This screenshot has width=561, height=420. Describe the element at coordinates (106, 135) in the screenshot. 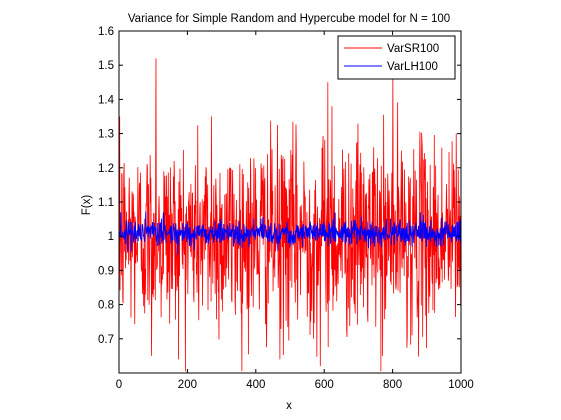

I see `y-tick-label: 1.3` at that location.